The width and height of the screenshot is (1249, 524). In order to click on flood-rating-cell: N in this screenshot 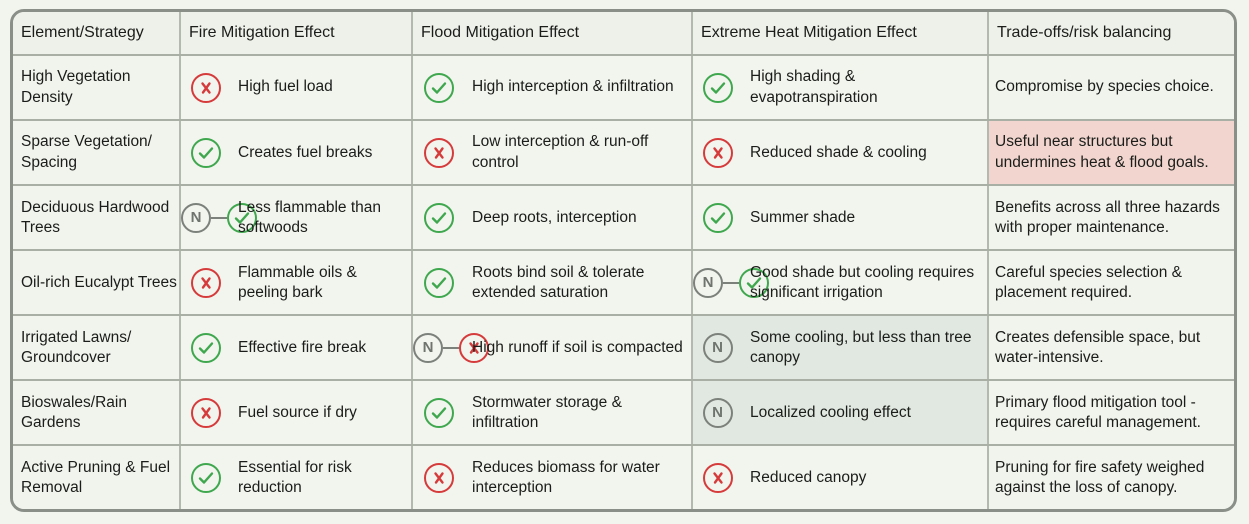, I will do `click(451, 348)`.